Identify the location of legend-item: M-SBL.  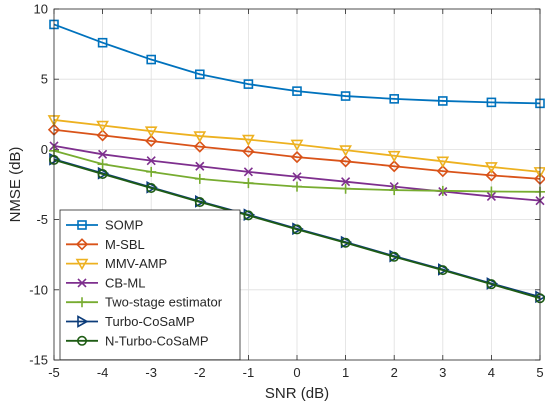
(105, 244).